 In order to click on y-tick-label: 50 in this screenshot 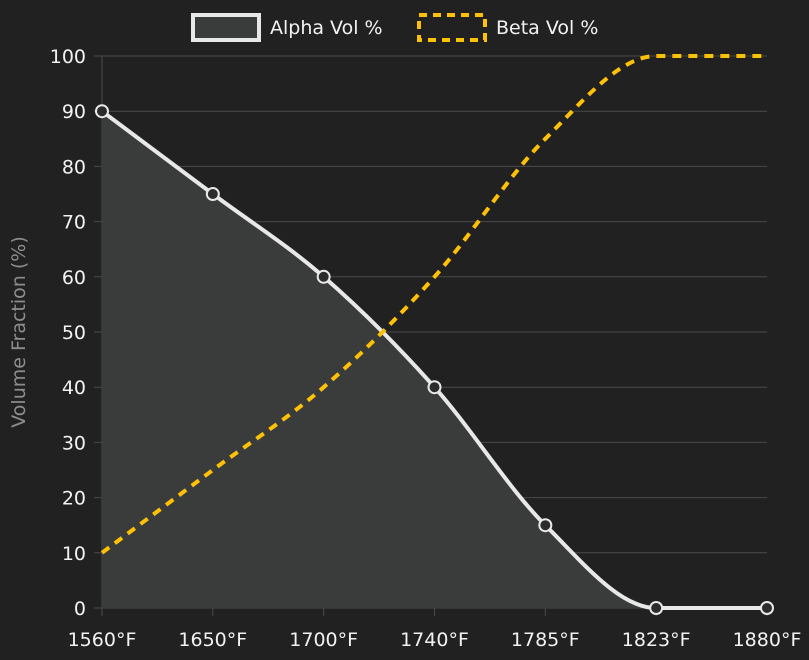, I will do `click(74, 333)`.